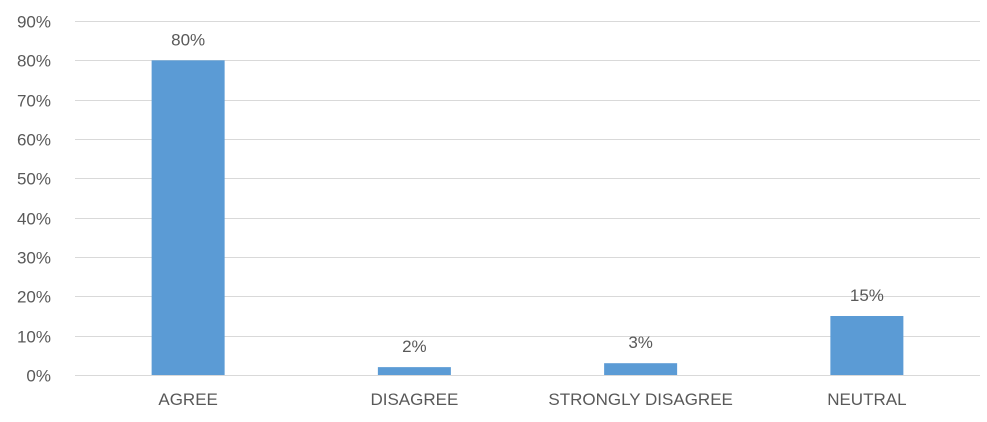 The width and height of the screenshot is (987, 422). Describe the element at coordinates (34, 101) in the screenshot. I see `y-tick-label: 70%` at that location.